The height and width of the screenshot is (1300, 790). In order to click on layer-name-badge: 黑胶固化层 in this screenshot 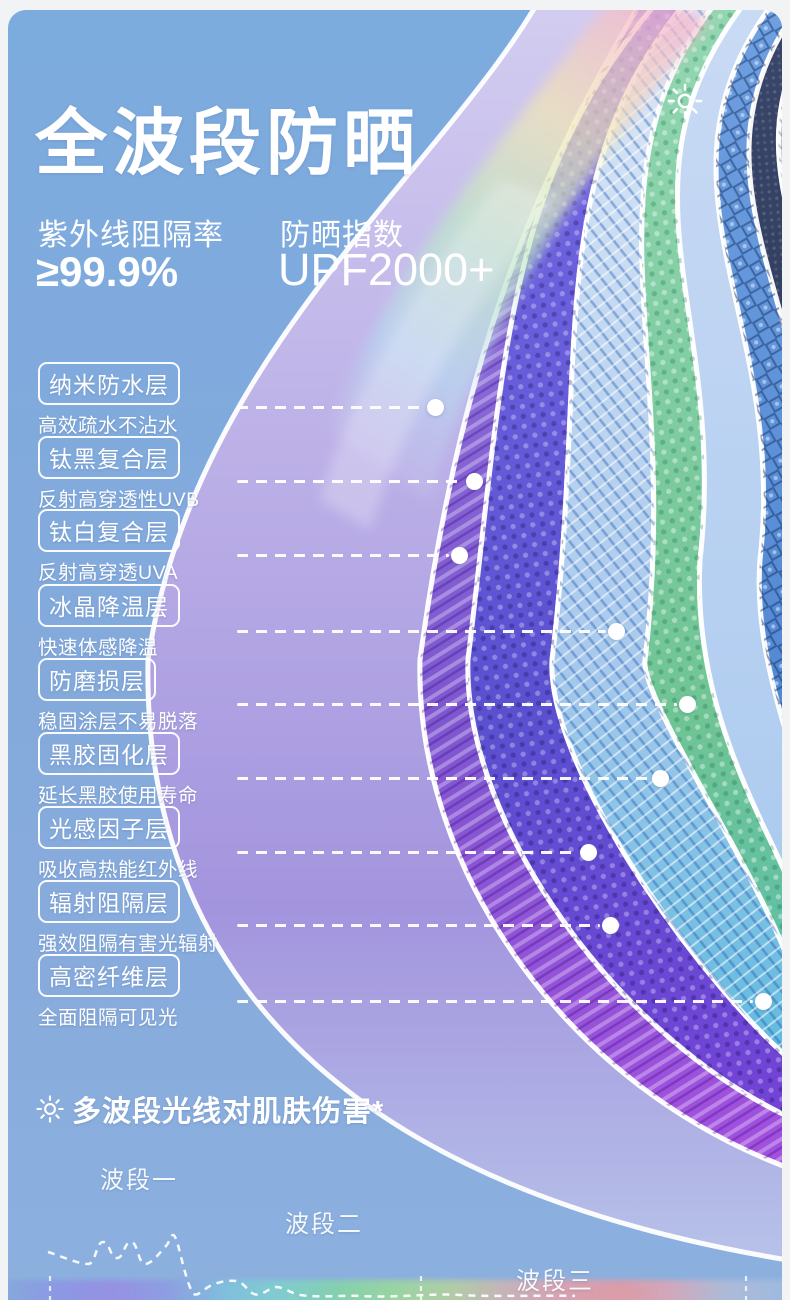, I will do `click(109, 753)`.